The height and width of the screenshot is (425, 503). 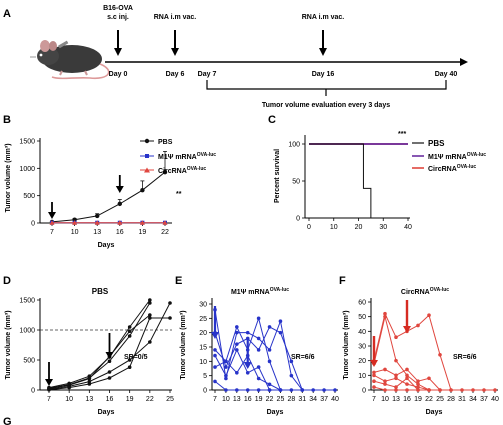 What do you see at coordinates (396, 399) in the screenshot?
I see `f-xtick-label: 13` at bounding box center [396, 399].